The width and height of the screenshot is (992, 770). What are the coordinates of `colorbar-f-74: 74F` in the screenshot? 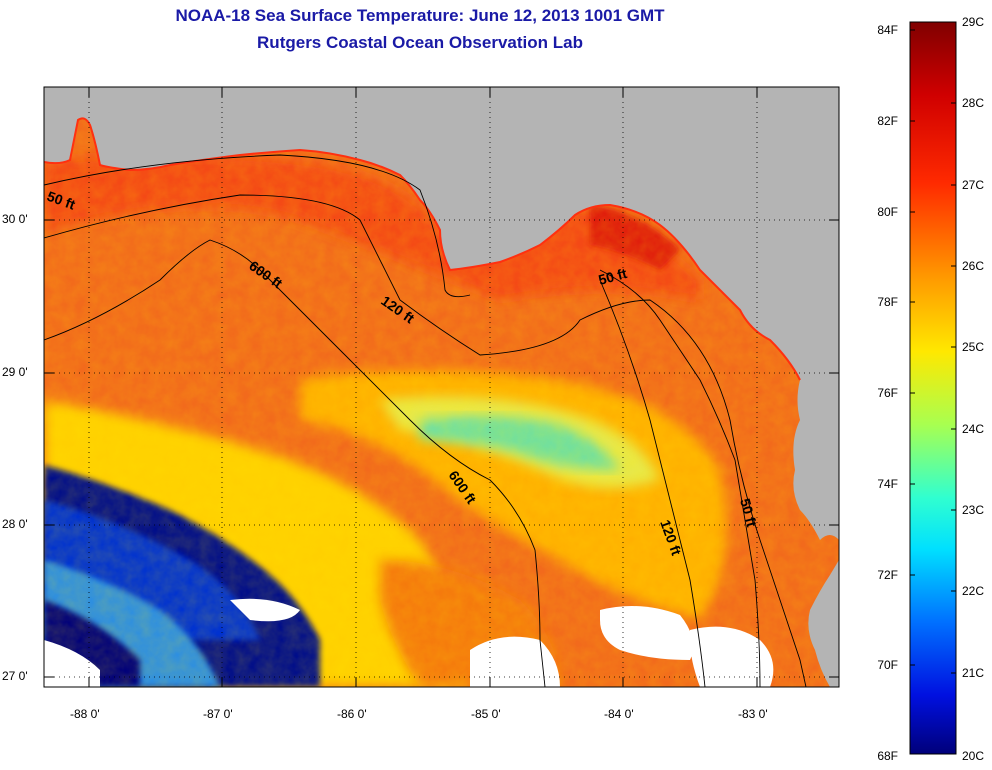 It's located at (887, 484).